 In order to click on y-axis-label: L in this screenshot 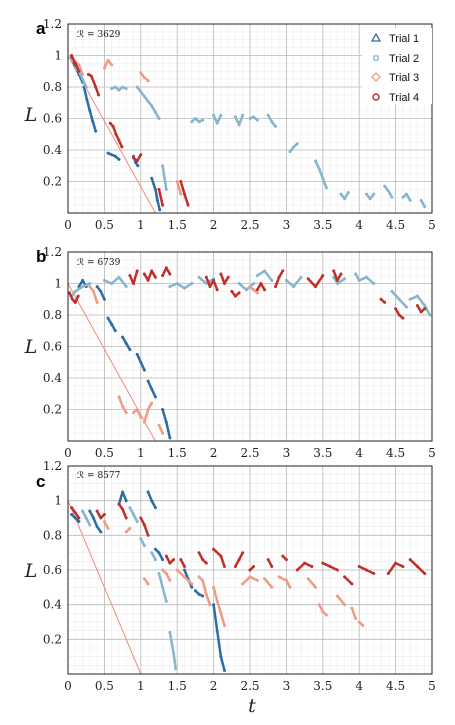, I will do `click(31, 347)`.